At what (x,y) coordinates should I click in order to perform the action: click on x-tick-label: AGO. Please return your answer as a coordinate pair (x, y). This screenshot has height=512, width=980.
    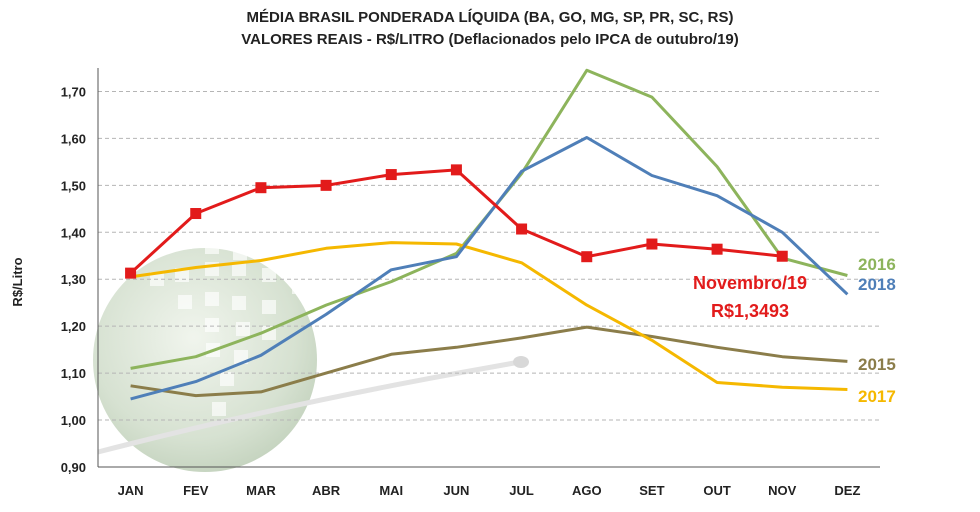
    Looking at the image, I should click on (587, 490).